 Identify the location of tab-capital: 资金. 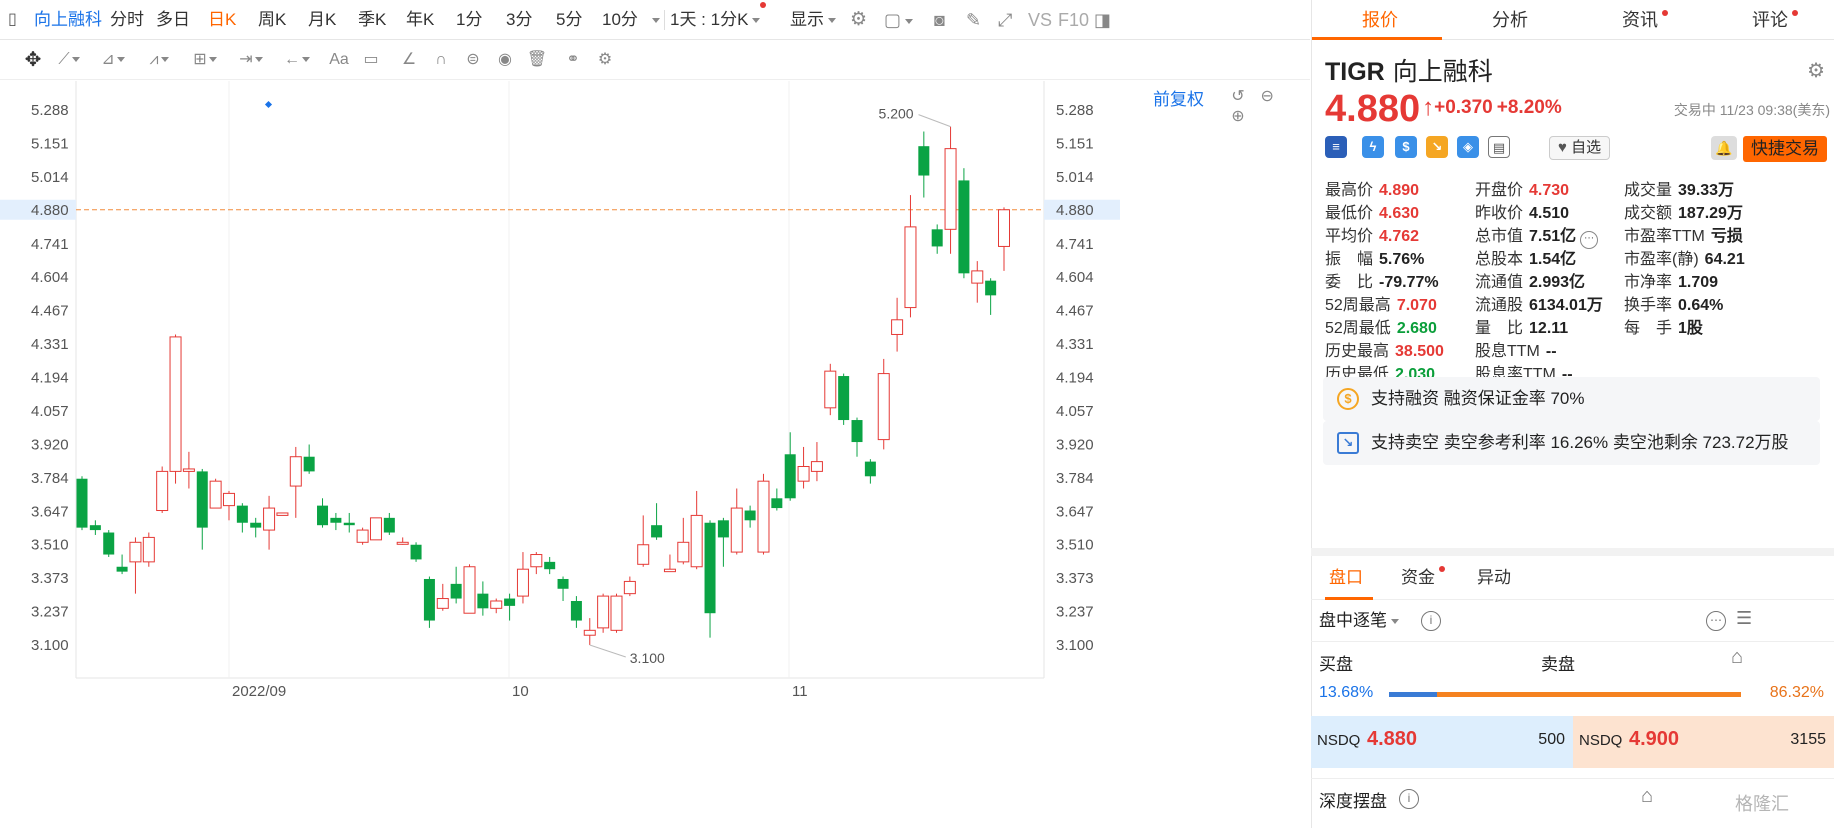
(1423, 578).